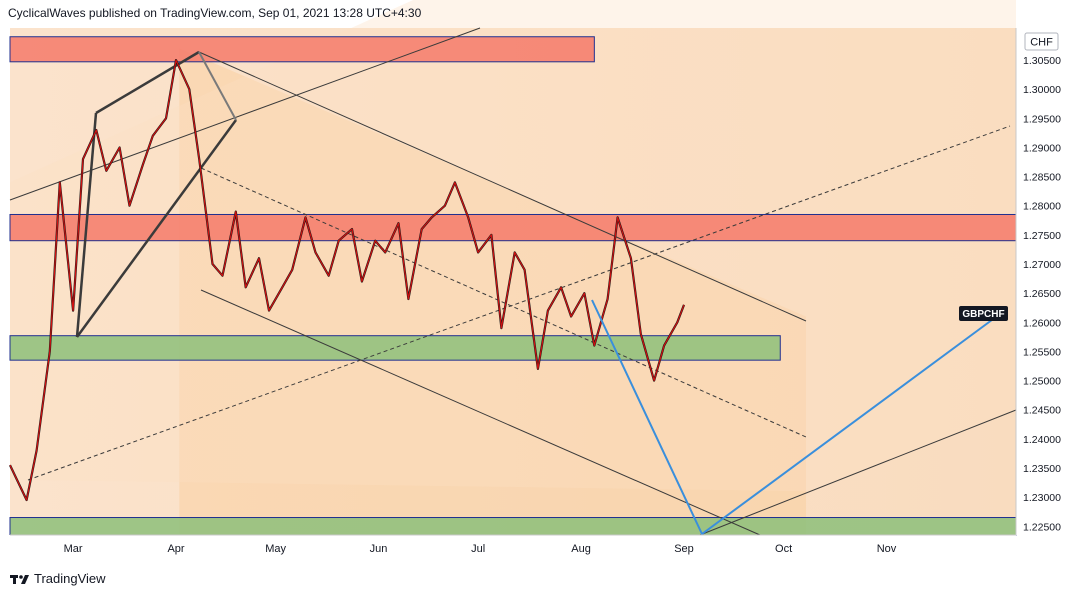 Image resolution: width=1079 pixels, height=603 pixels. I want to click on upper-trendline, so click(245, 114).